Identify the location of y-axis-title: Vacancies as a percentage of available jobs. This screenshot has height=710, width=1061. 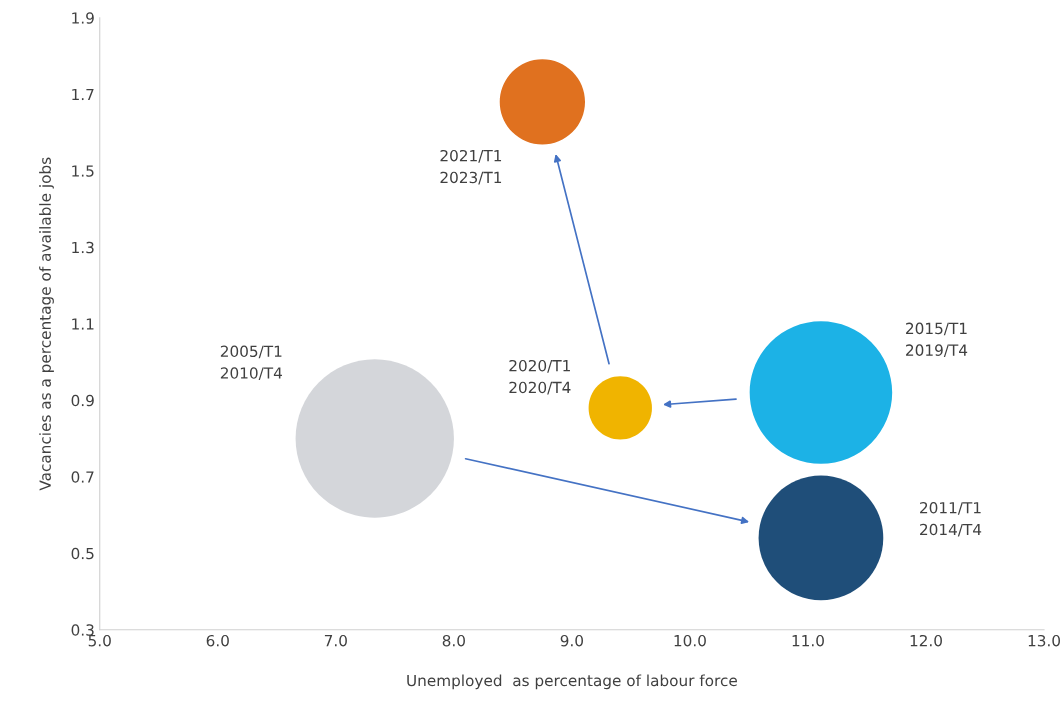
(46, 324).